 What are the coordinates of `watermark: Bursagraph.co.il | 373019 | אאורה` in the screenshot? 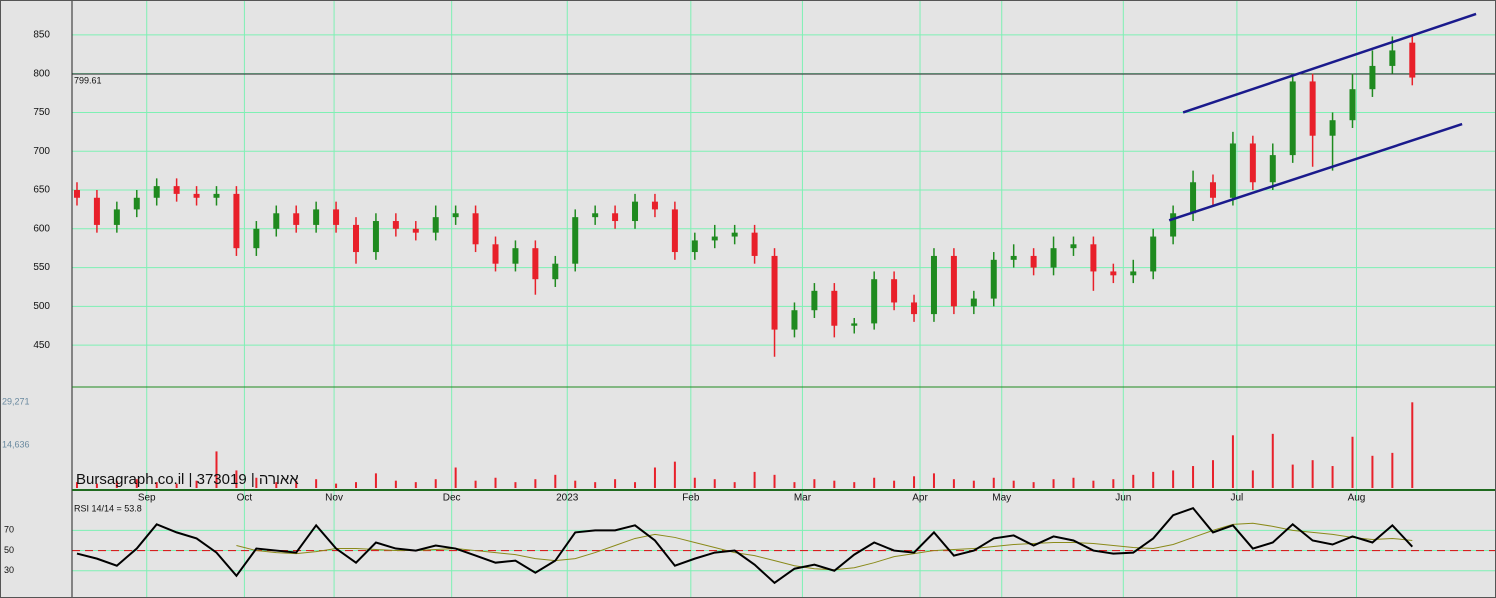 It's located at (187, 479).